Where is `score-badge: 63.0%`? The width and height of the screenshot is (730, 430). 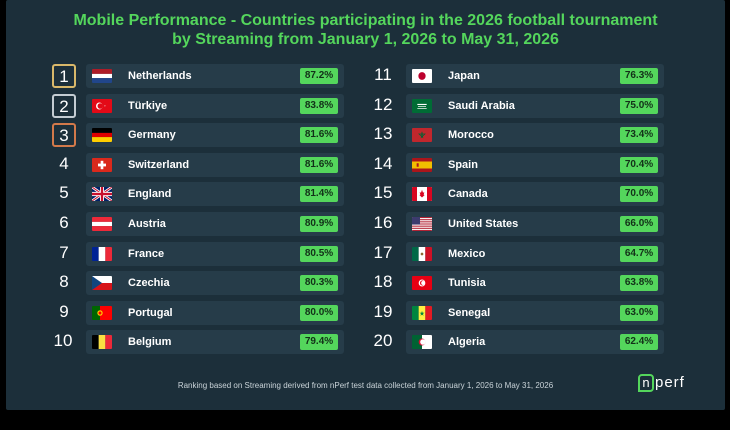 score-badge: 63.0% is located at coordinates (639, 312).